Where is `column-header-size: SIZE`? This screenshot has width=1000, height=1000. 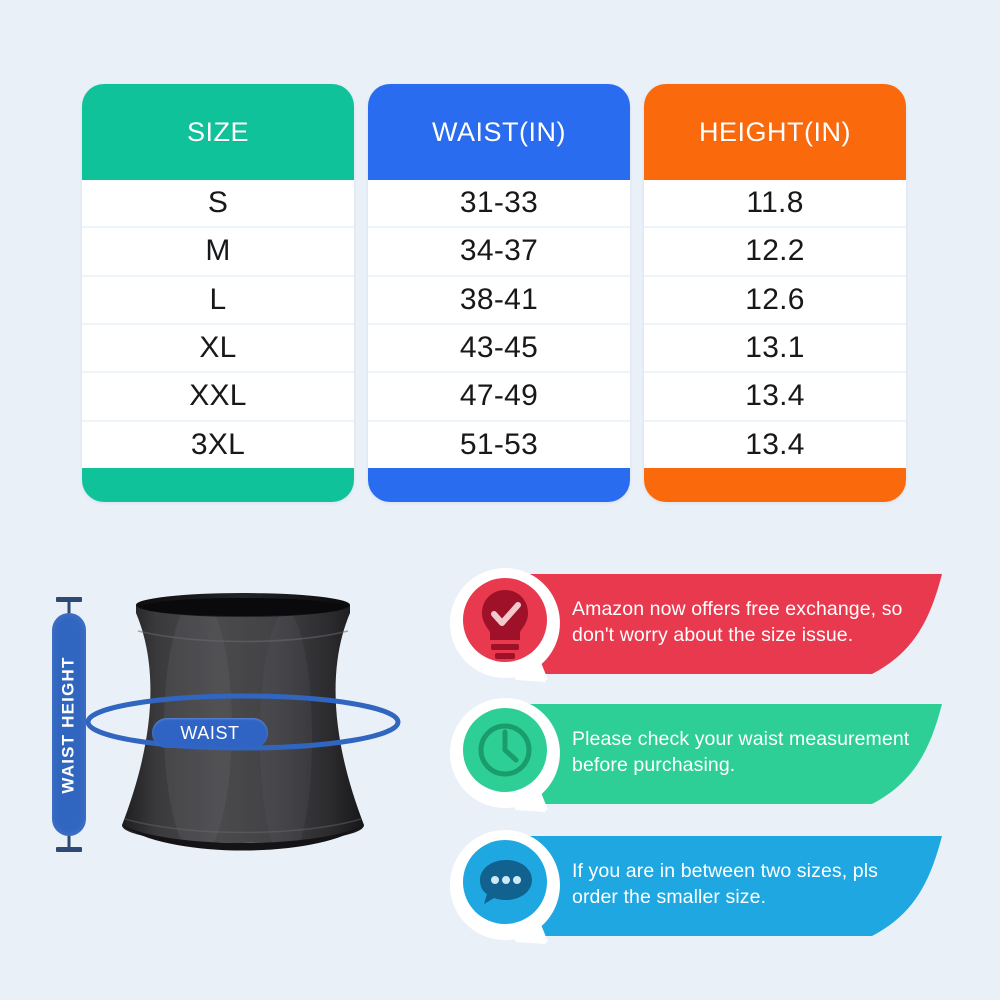 column-header-size: SIZE is located at coordinates (218, 132).